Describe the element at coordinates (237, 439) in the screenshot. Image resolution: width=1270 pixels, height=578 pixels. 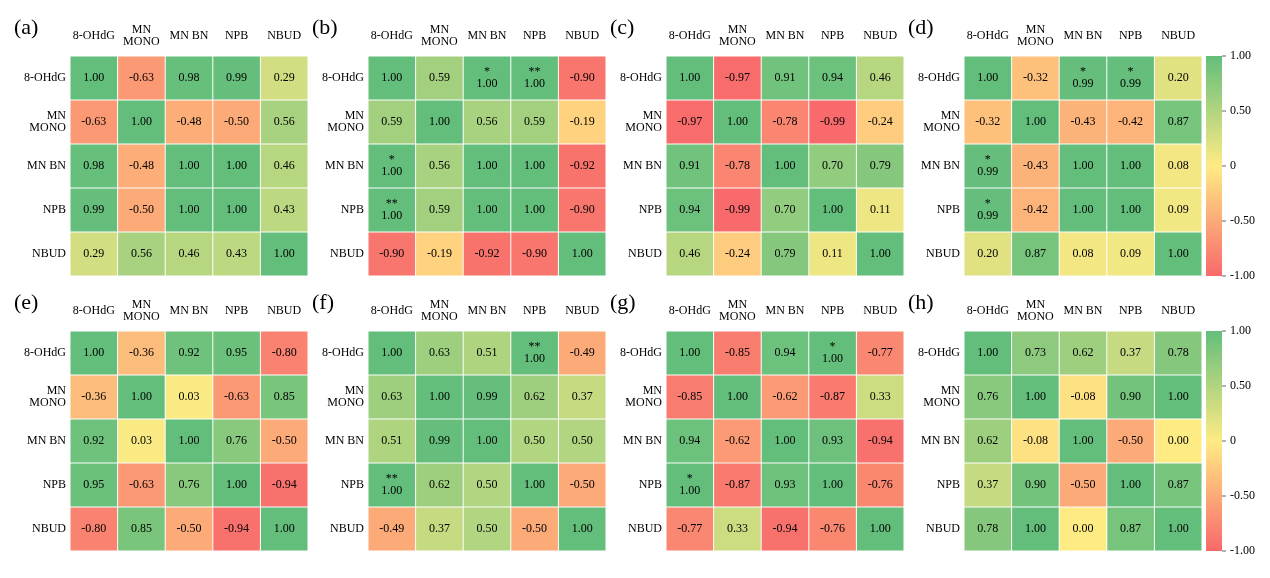
I see `data-label: 0.76` at that location.